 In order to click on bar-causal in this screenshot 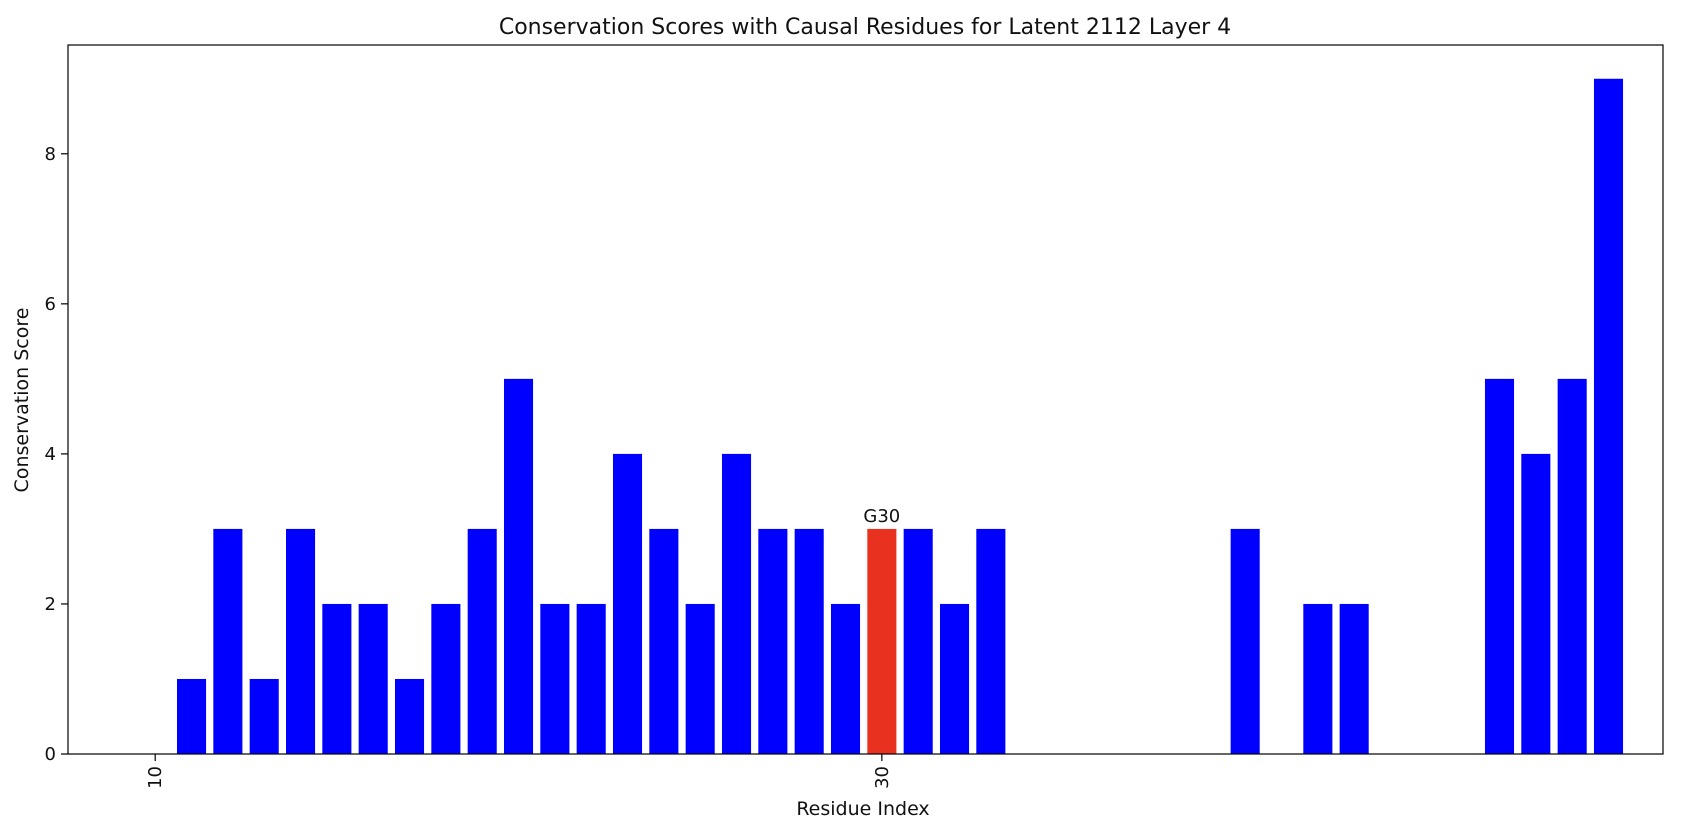, I will do `click(882, 641)`.